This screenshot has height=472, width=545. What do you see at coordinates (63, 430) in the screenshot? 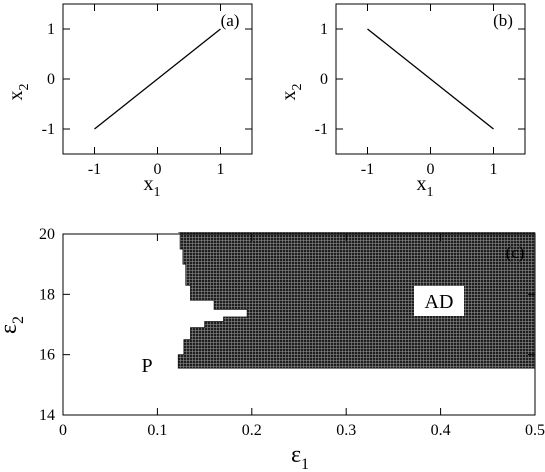
I see `panel-c-xtick-label: 0` at bounding box center [63, 430].